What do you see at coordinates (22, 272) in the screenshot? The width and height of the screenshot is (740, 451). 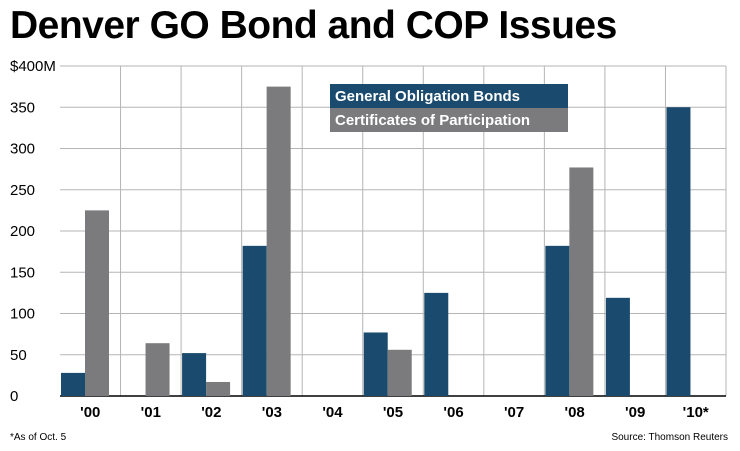 I see `y-tick-label: 150` at bounding box center [22, 272].